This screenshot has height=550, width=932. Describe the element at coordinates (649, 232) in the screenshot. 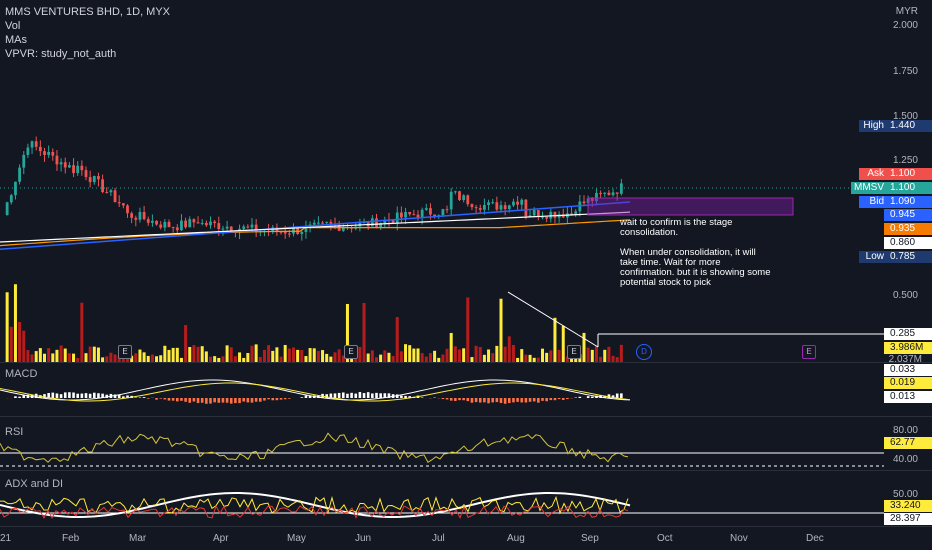

I see `note-line: consolidation.` at that location.